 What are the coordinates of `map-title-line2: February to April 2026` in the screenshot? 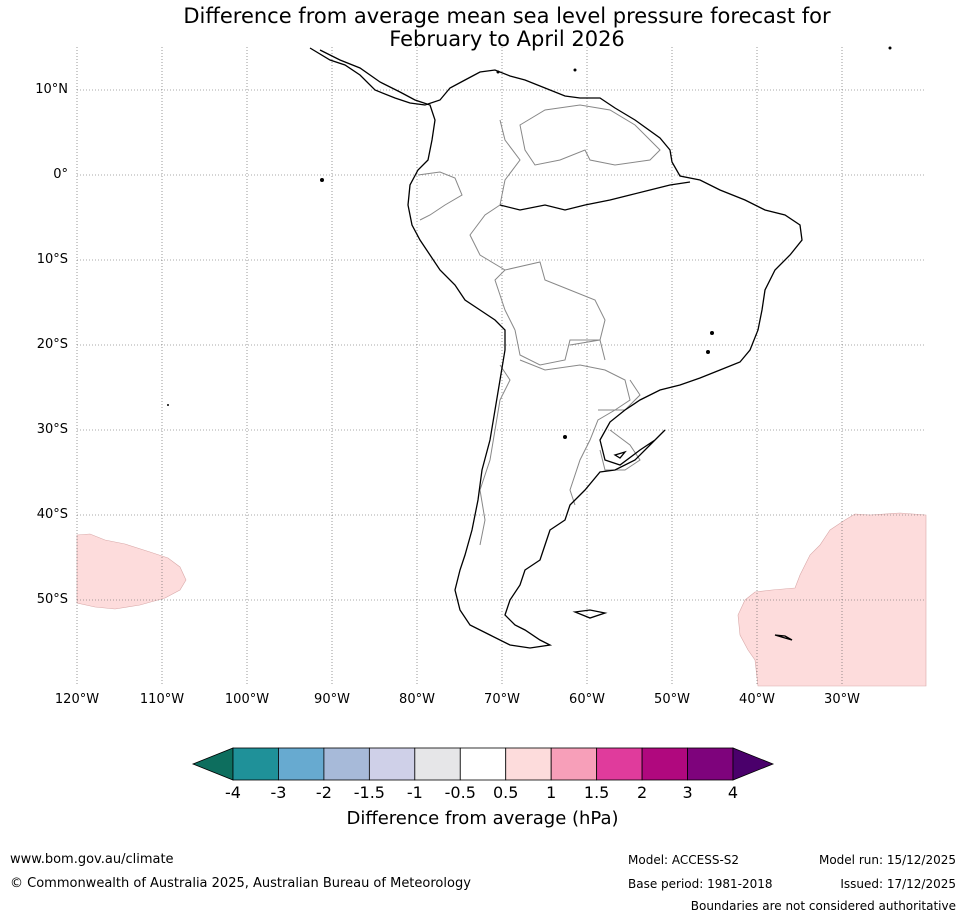 It's located at (507, 39).